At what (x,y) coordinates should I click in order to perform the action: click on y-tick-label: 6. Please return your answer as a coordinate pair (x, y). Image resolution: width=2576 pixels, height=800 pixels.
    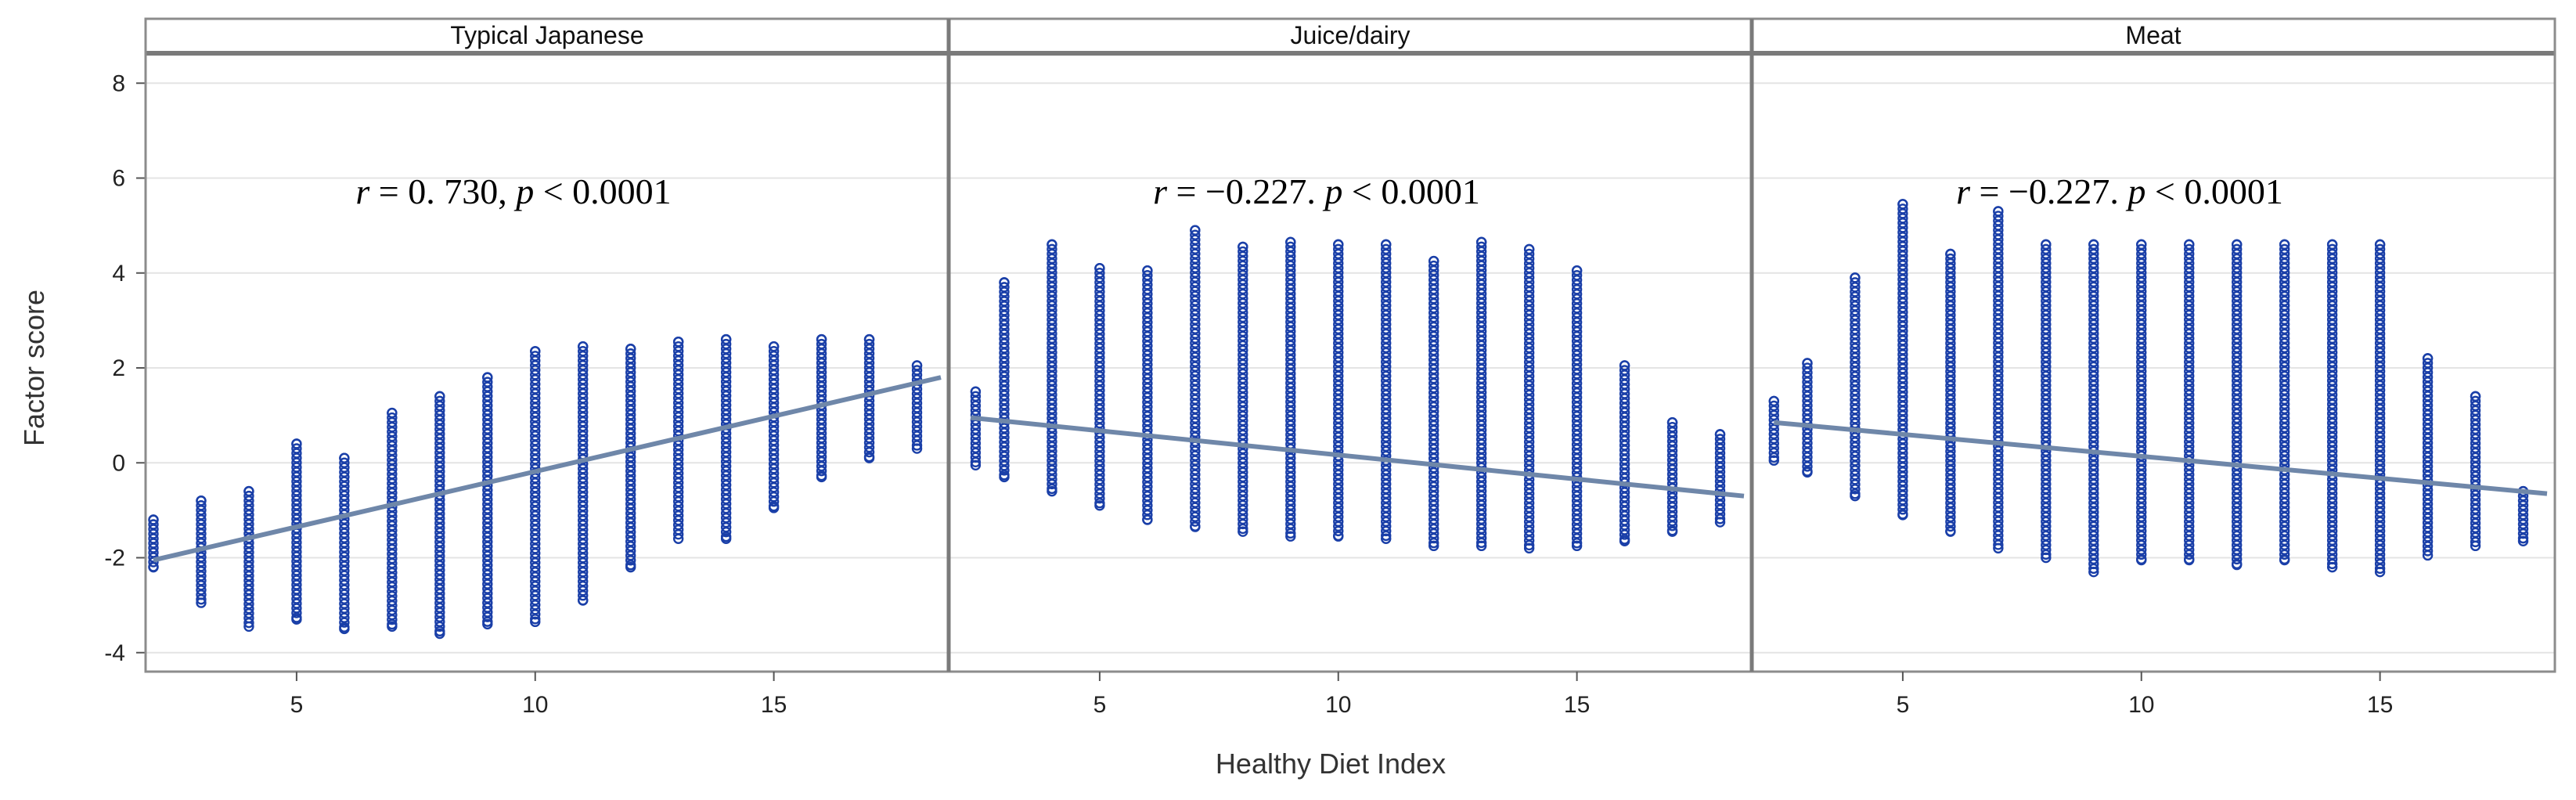
    Looking at the image, I should click on (118, 179).